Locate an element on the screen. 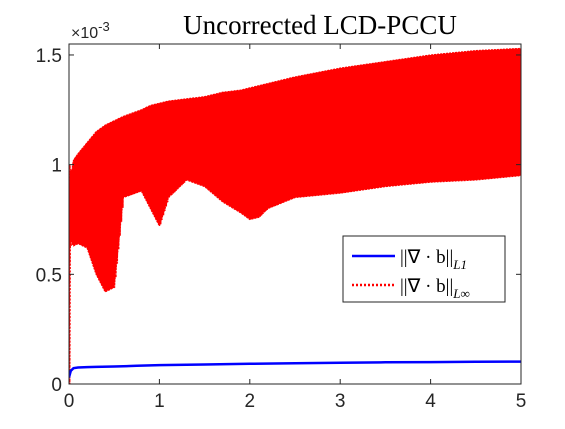  y-tick-label: 1 is located at coordinates (56, 166).